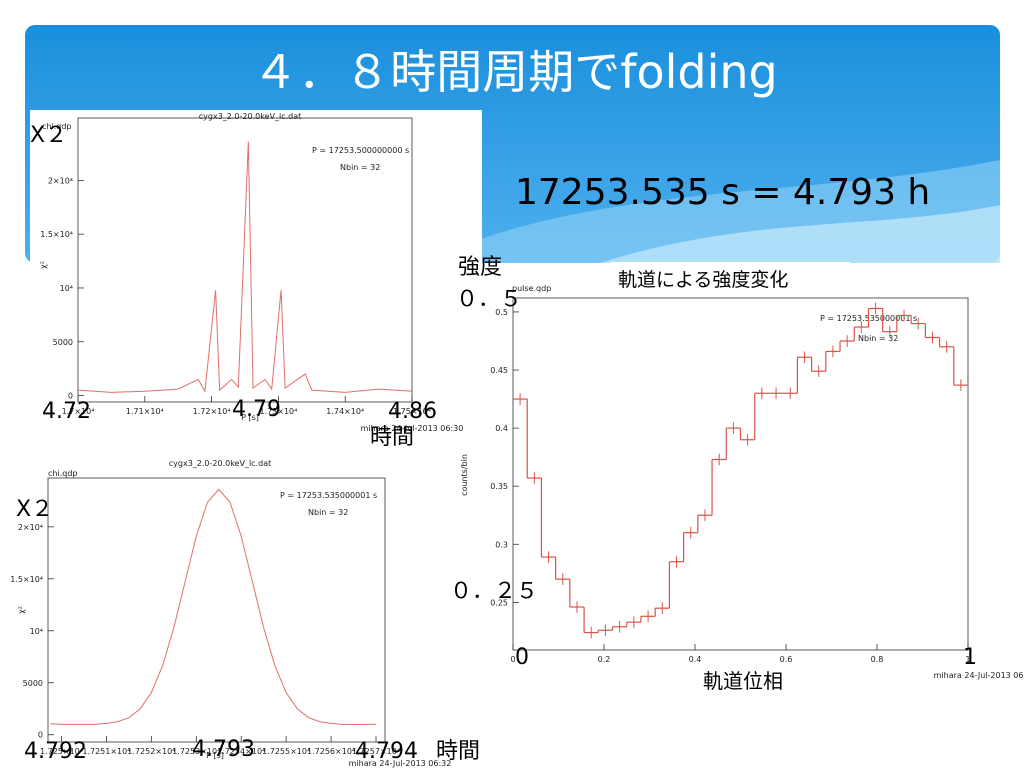 The width and height of the screenshot is (1024, 772). Describe the element at coordinates (376, 751) in the screenshot. I see `x-tick-label: 1.7257×10⁴` at that location.